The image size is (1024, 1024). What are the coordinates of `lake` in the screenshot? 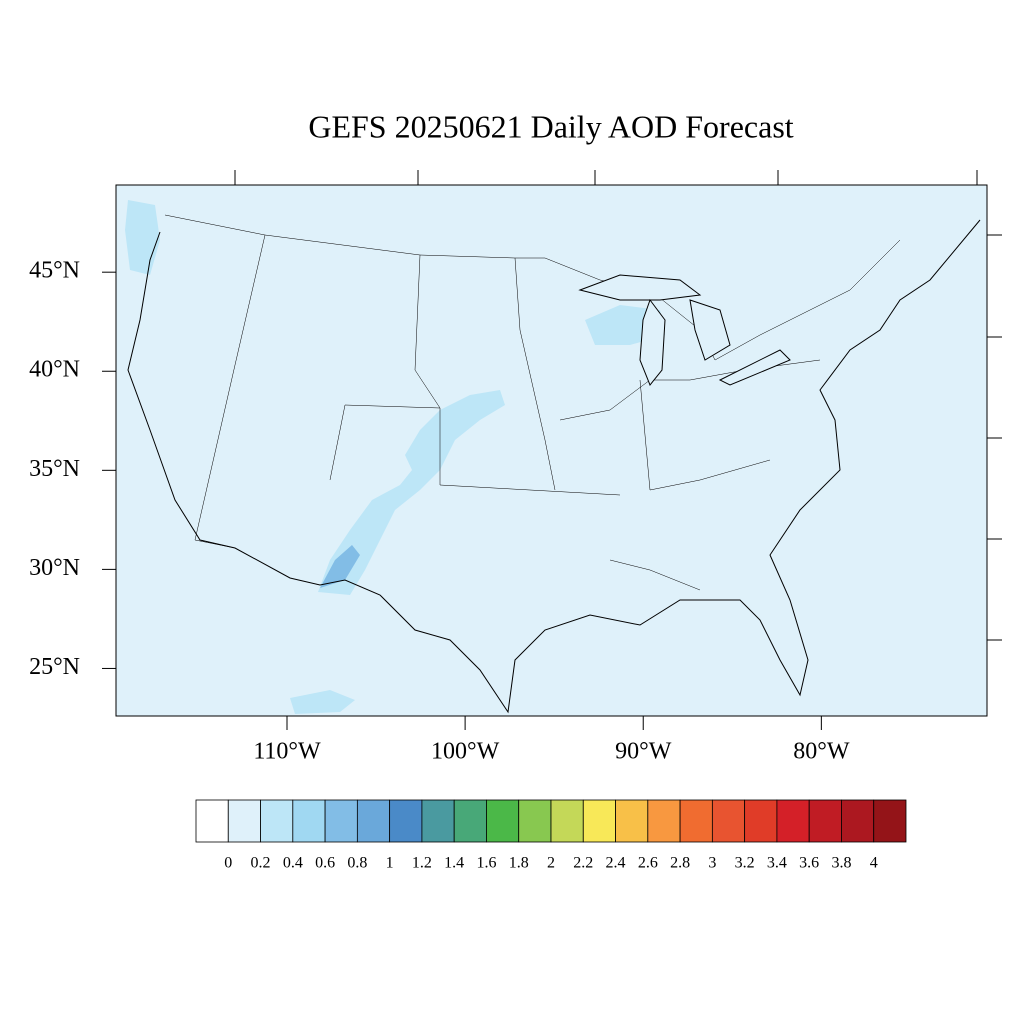 It's located at (684, 330).